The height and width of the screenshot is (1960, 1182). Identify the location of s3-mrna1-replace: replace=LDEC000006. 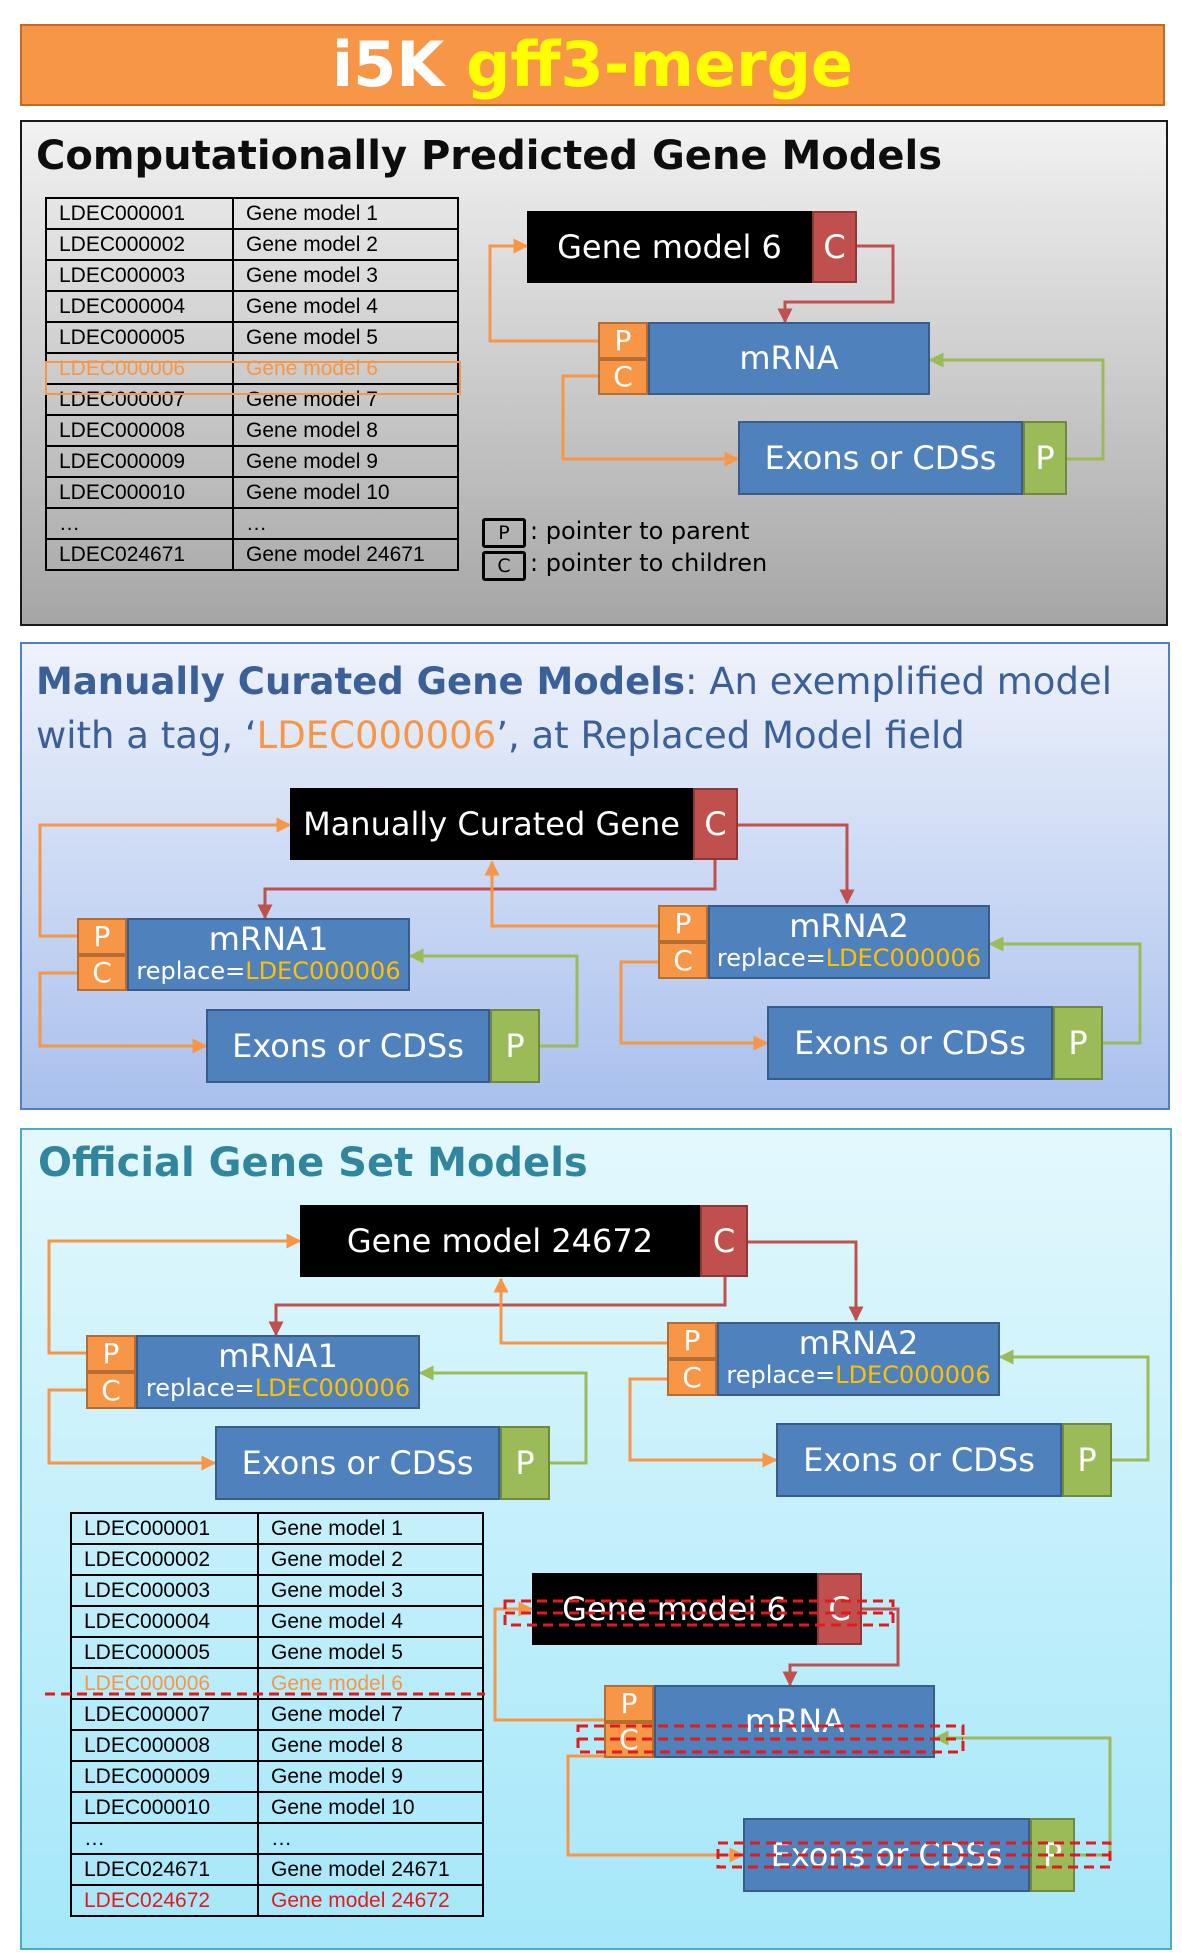
(278, 1388).